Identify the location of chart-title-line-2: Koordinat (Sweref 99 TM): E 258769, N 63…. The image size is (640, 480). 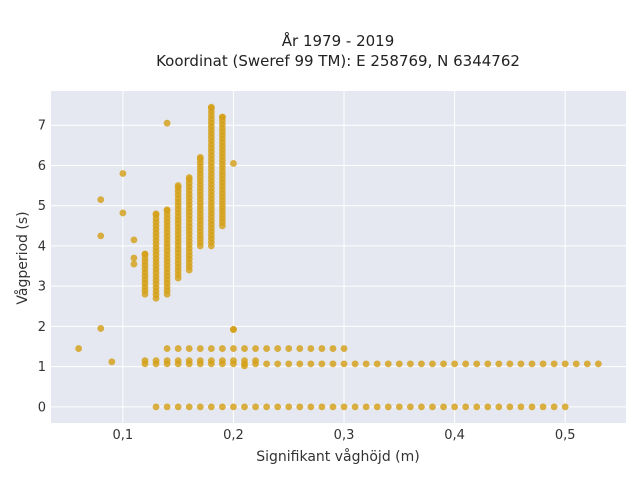
(338, 61).